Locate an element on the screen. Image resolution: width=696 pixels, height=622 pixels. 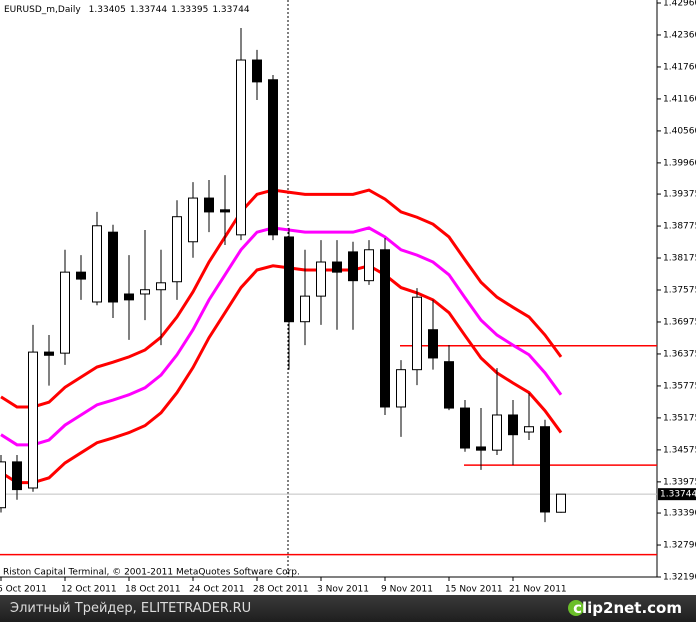
ohlc-open: 1.33405 is located at coordinates (107, 10).